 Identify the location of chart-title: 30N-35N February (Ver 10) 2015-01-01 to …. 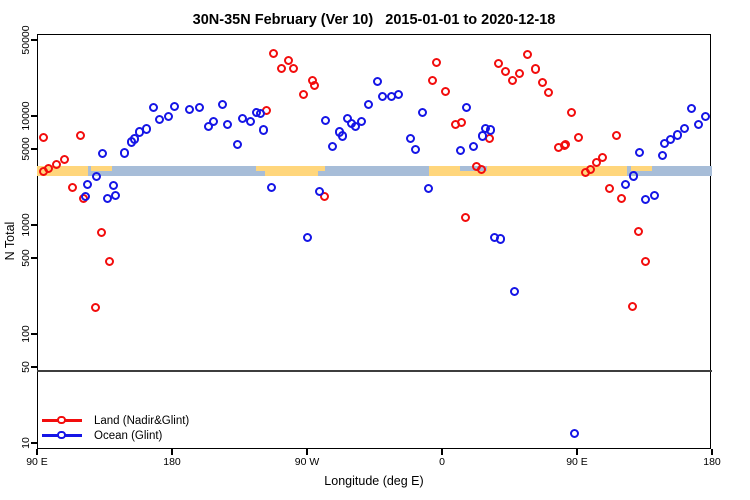
(374, 20).